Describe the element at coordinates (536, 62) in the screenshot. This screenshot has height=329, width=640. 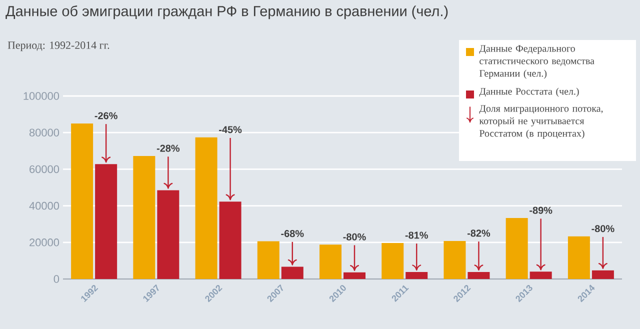
I see `legend-label: Данные Федерального статистического ведомства Германии (чел.)` at that location.